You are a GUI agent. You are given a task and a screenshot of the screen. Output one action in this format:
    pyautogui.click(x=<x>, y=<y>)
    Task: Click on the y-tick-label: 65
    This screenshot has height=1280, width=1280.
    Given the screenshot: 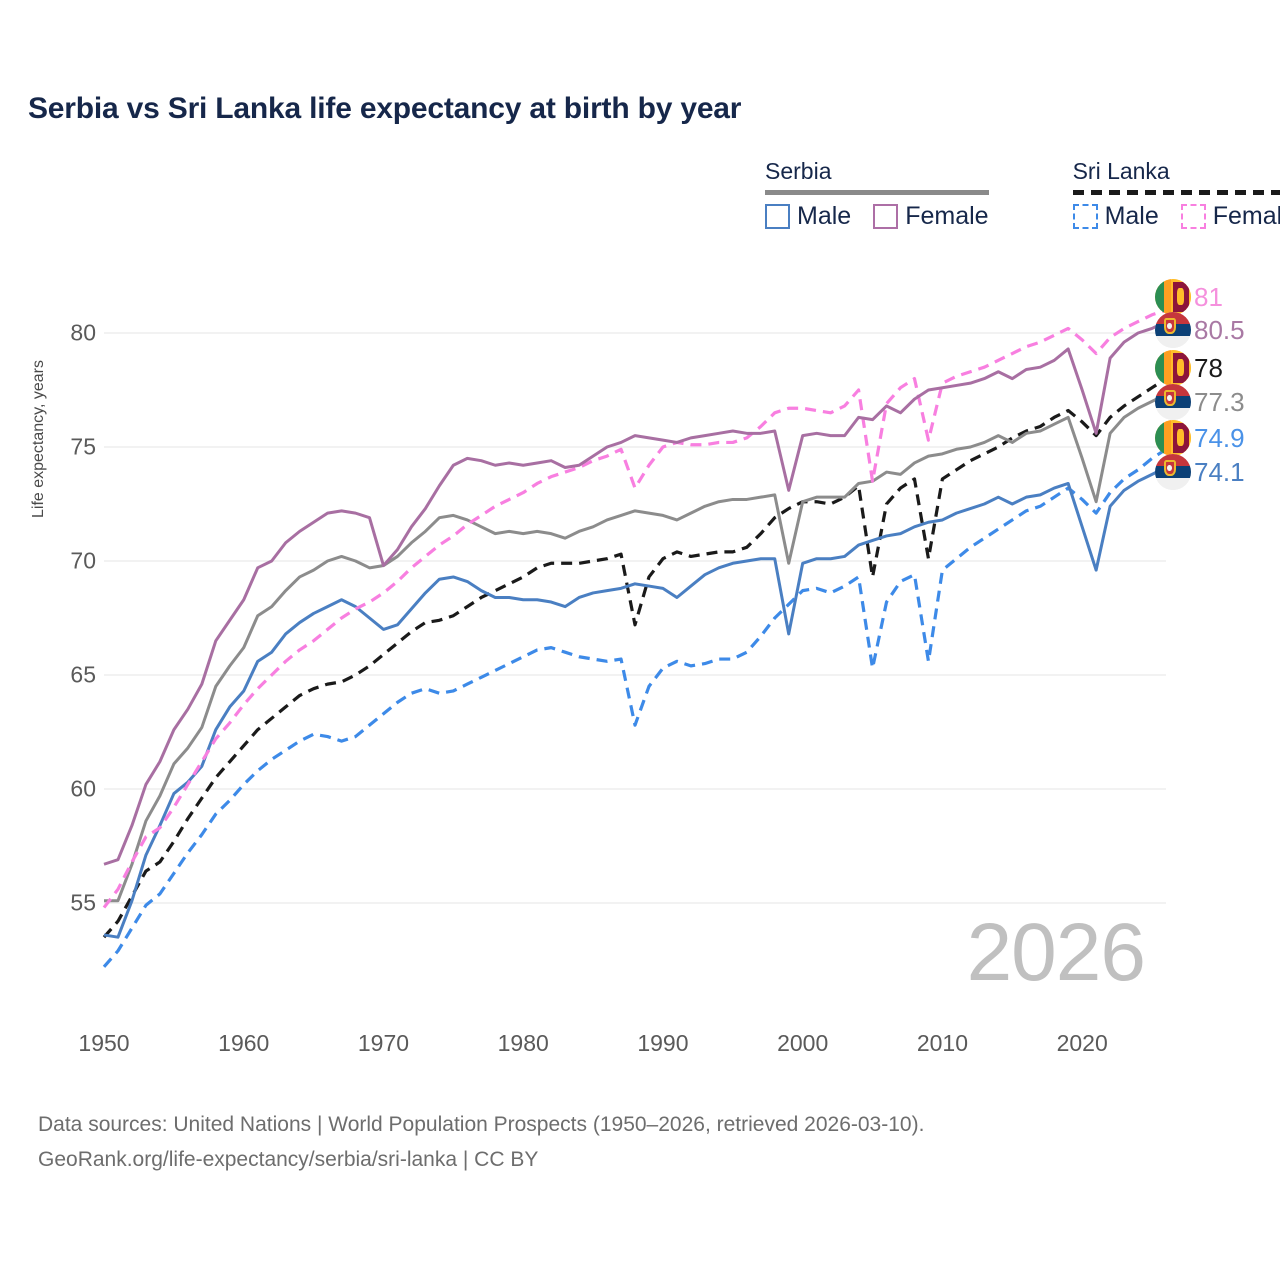 What is the action you would take?
    pyautogui.click(x=83, y=674)
    